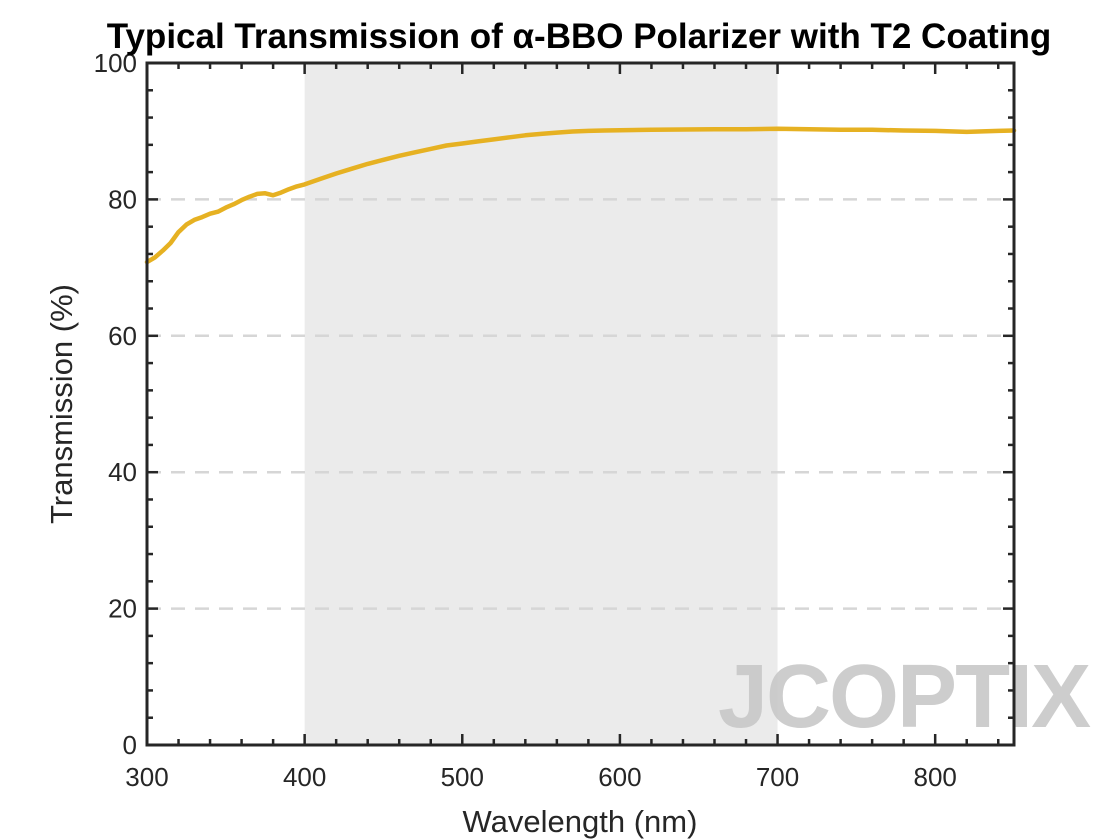 Image resolution: width=1120 pixels, height=840 pixels. I want to click on watermark-text: JCOPTIX, so click(904, 697).